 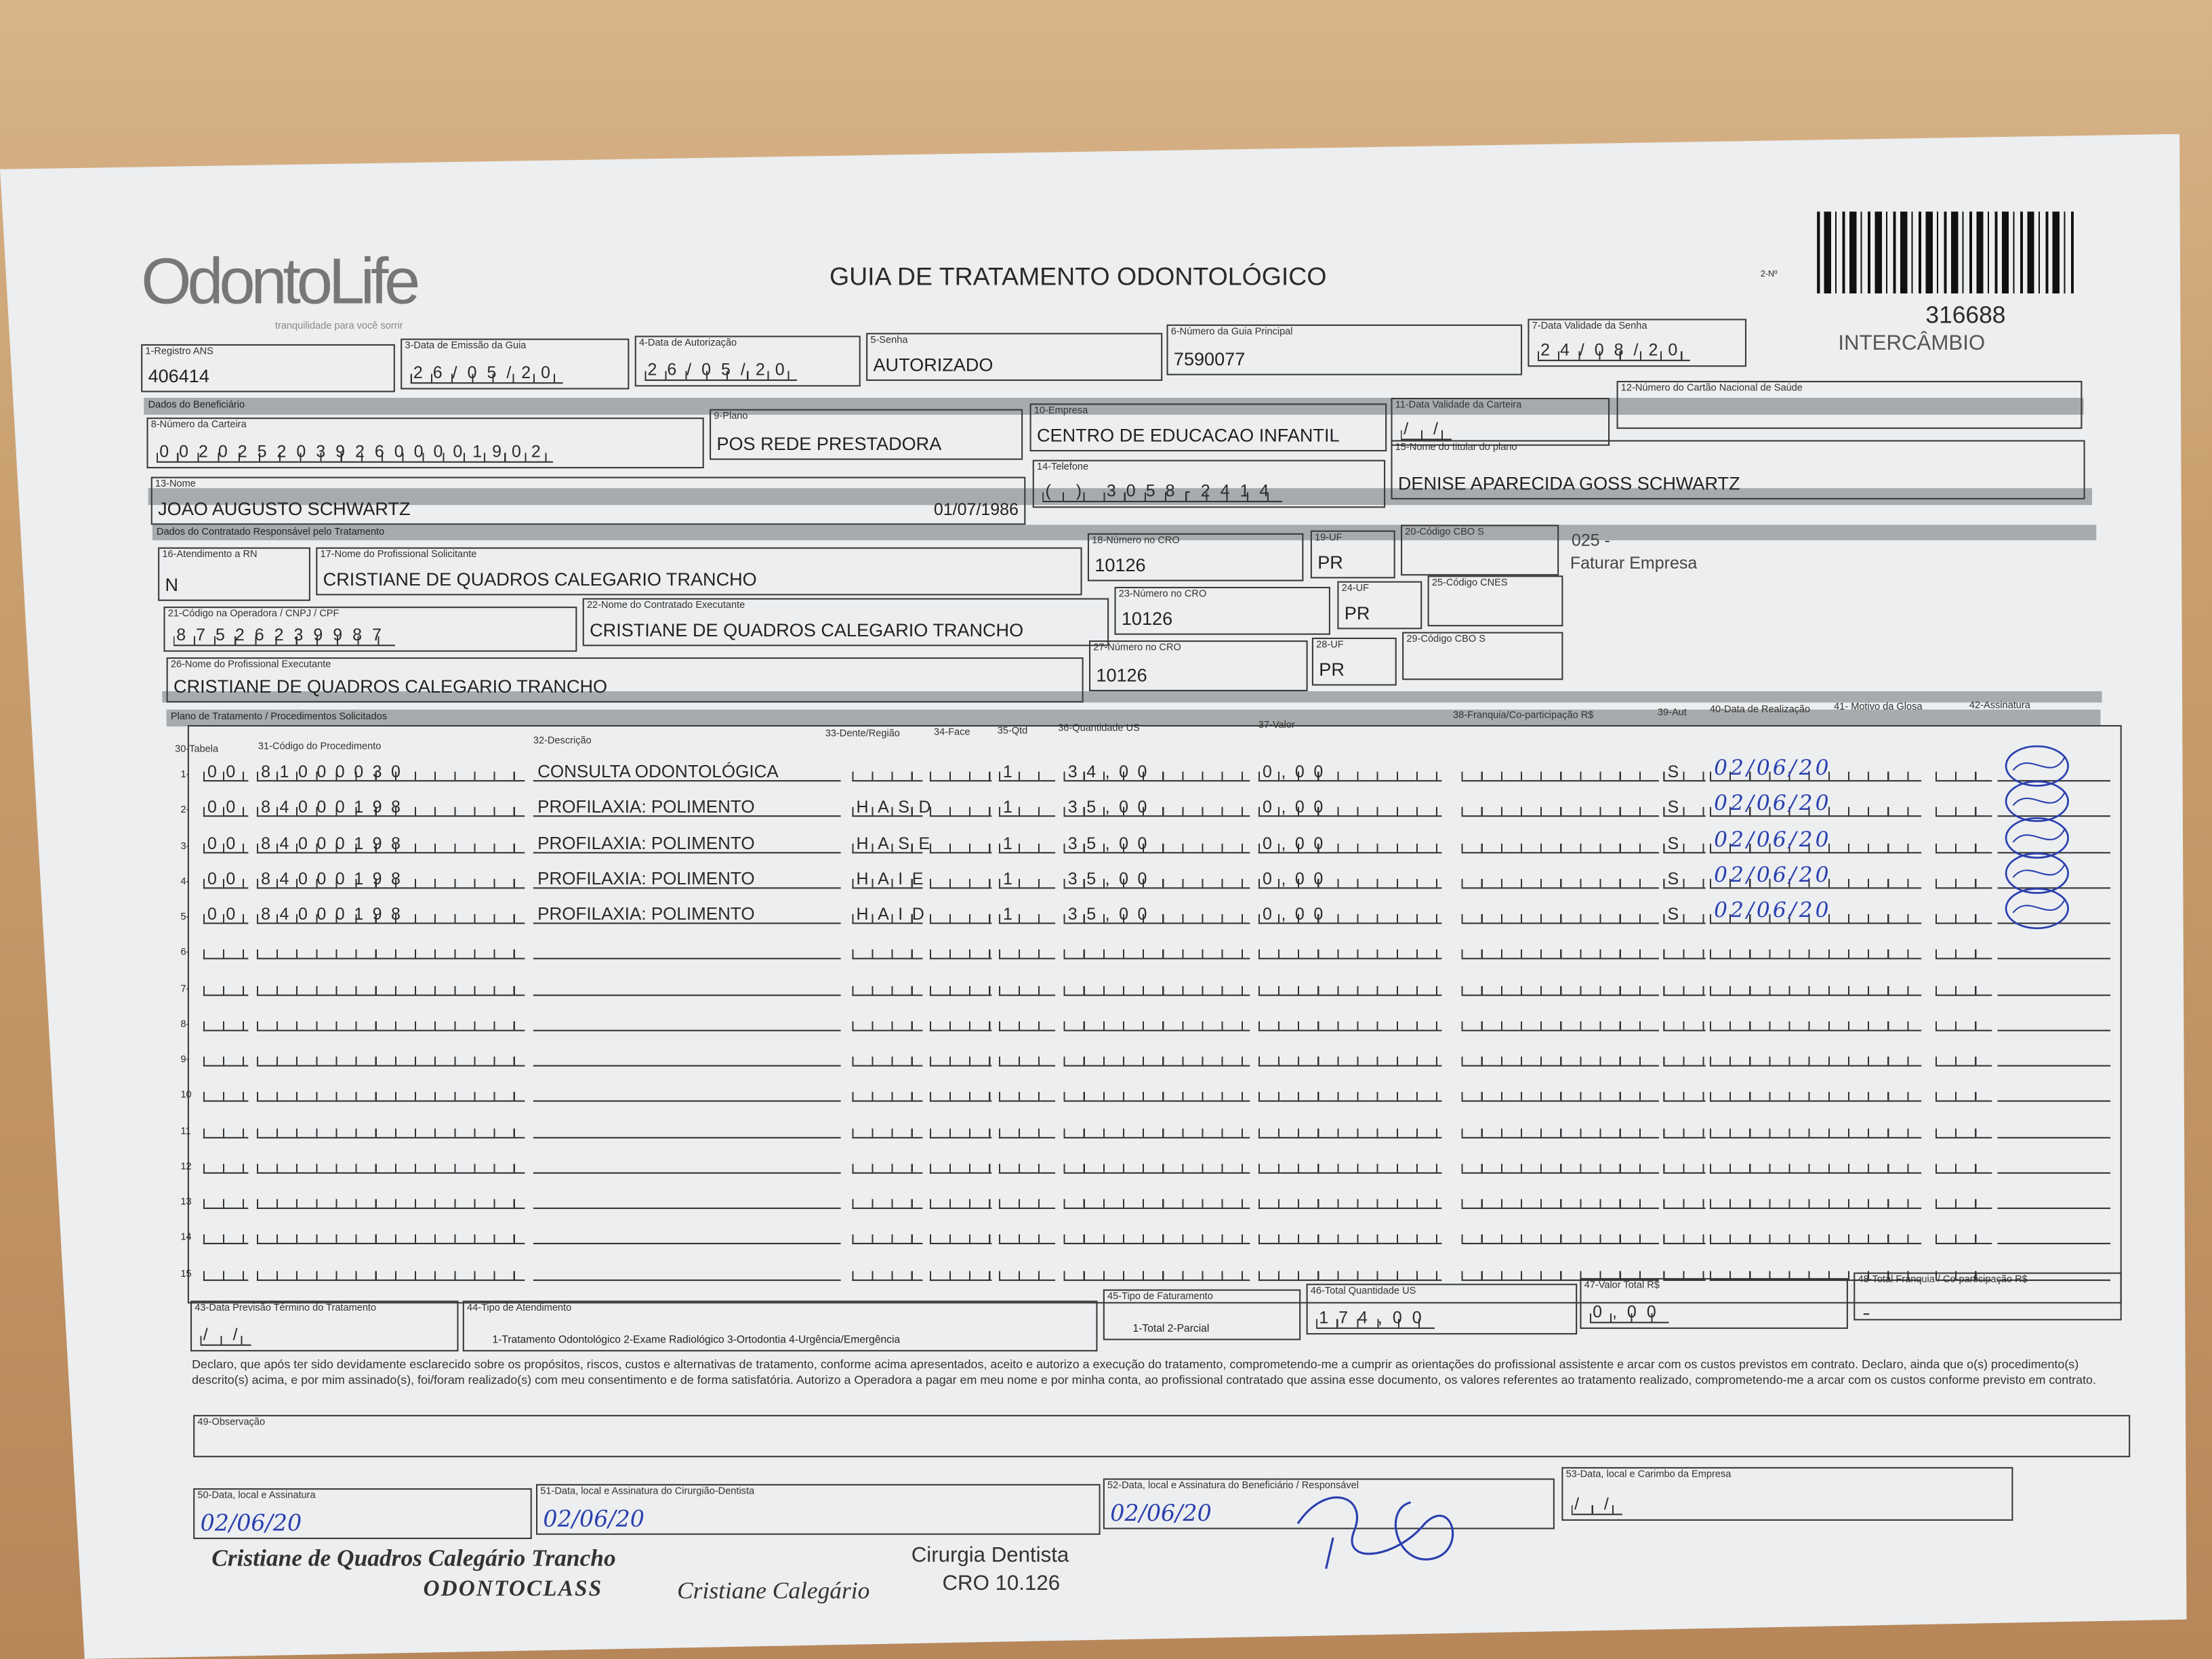 I want to click on row-number: 3-, so click(x=185, y=847).